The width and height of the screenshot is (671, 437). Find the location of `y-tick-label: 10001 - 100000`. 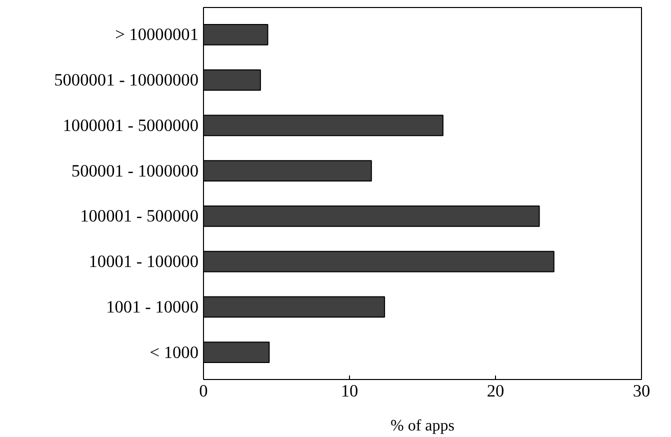

y-tick-label: 10001 - 100000 is located at coordinates (143, 262).